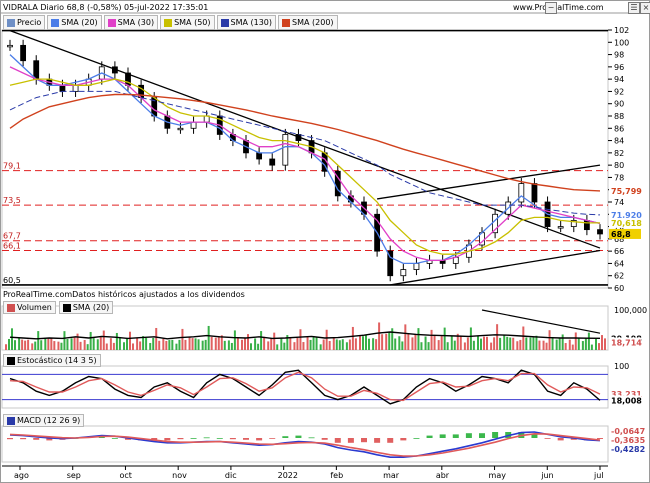  I want to click on time-axis-label: mar, so click(391, 475).